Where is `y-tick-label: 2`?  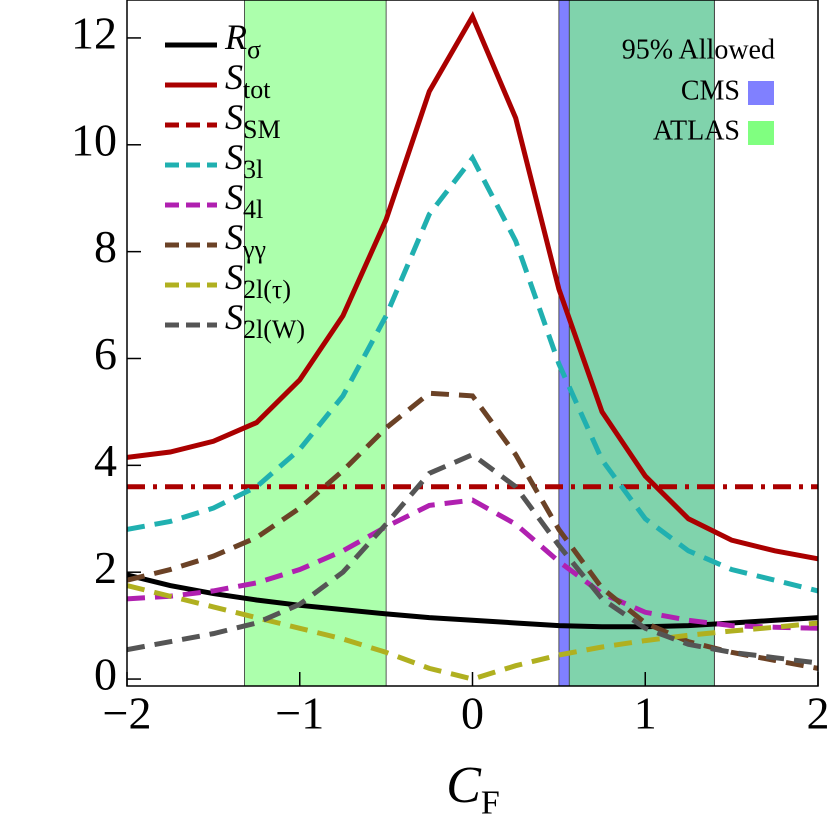 y-tick-label: 2 is located at coordinates (105, 567).